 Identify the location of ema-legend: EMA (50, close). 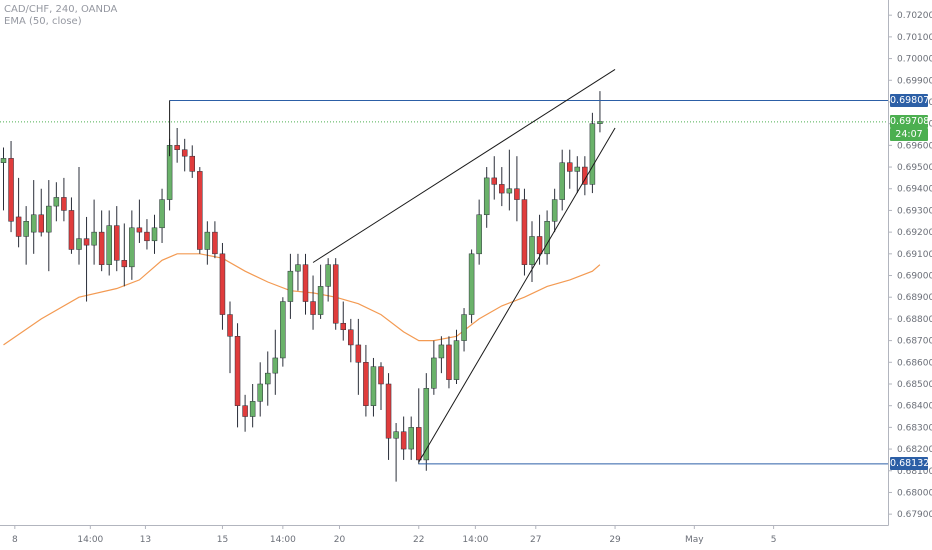
(43, 21).